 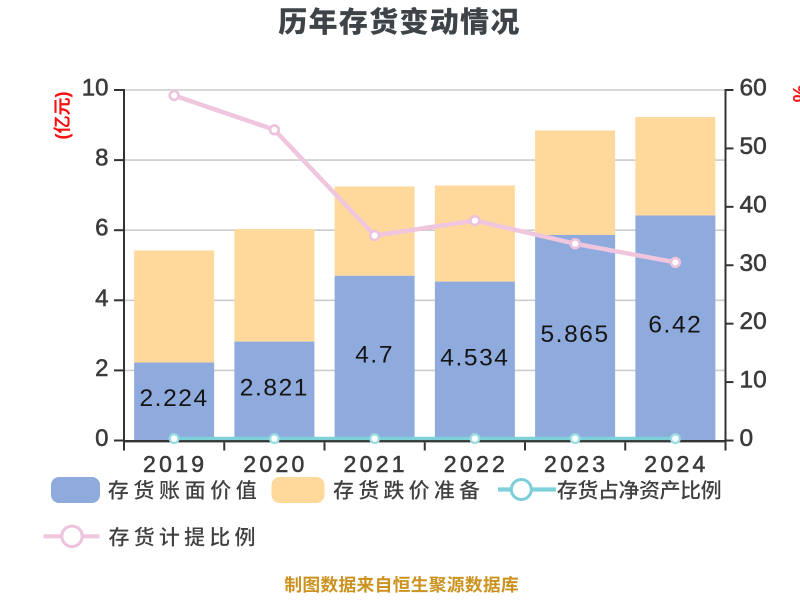 What do you see at coordinates (101, 158) in the screenshot?
I see `svg-text: 8` at bounding box center [101, 158].